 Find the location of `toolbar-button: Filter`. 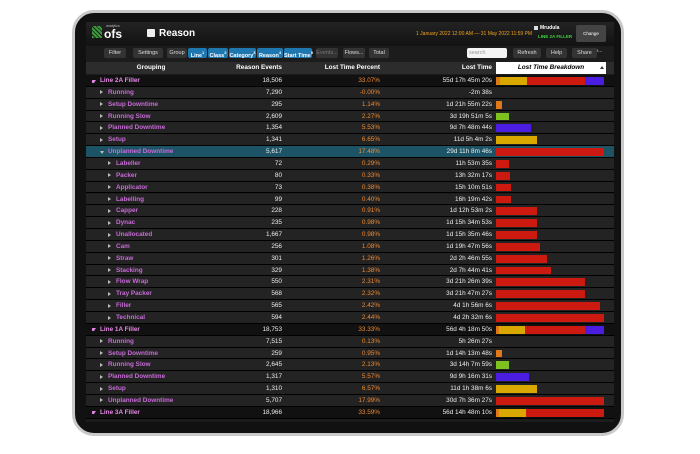

toolbar-button: Filter is located at coordinates (115, 53).